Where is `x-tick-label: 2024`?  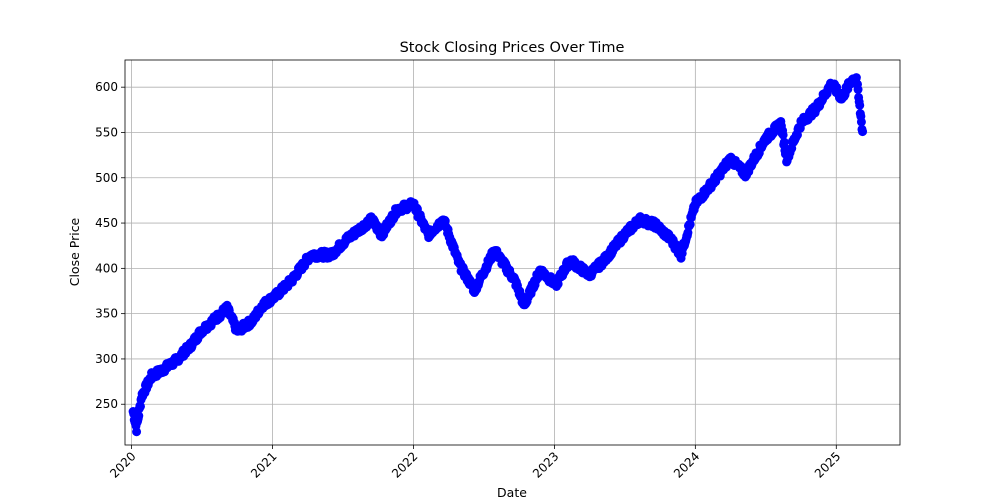
x-tick-label: 2024 is located at coordinates (686, 464).